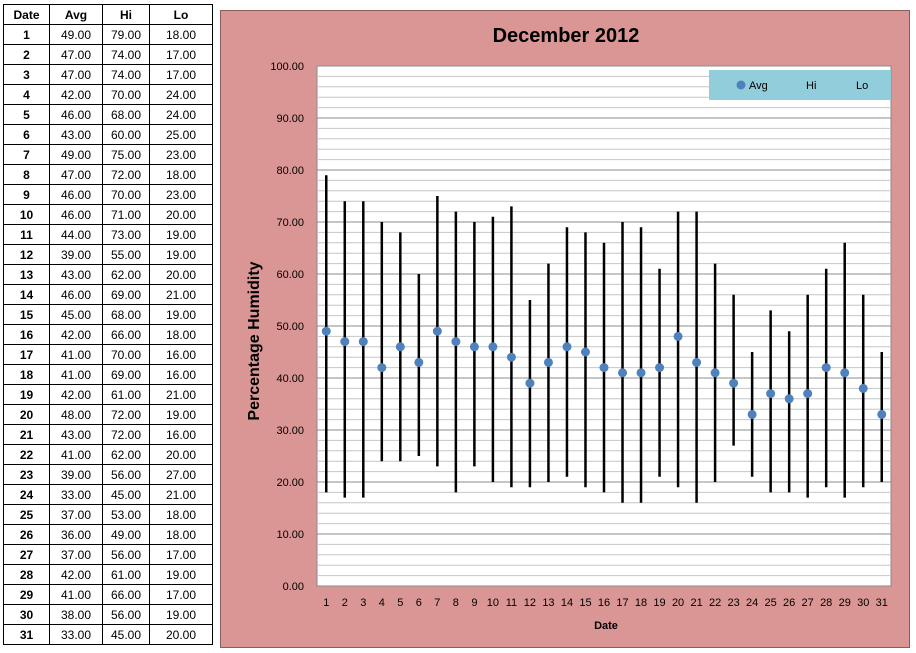 The height and width of the screenshot is (653, 916). Describe the element at coordinates (26, 74) in the screenshot. I see `date-cell: 3` at that location.